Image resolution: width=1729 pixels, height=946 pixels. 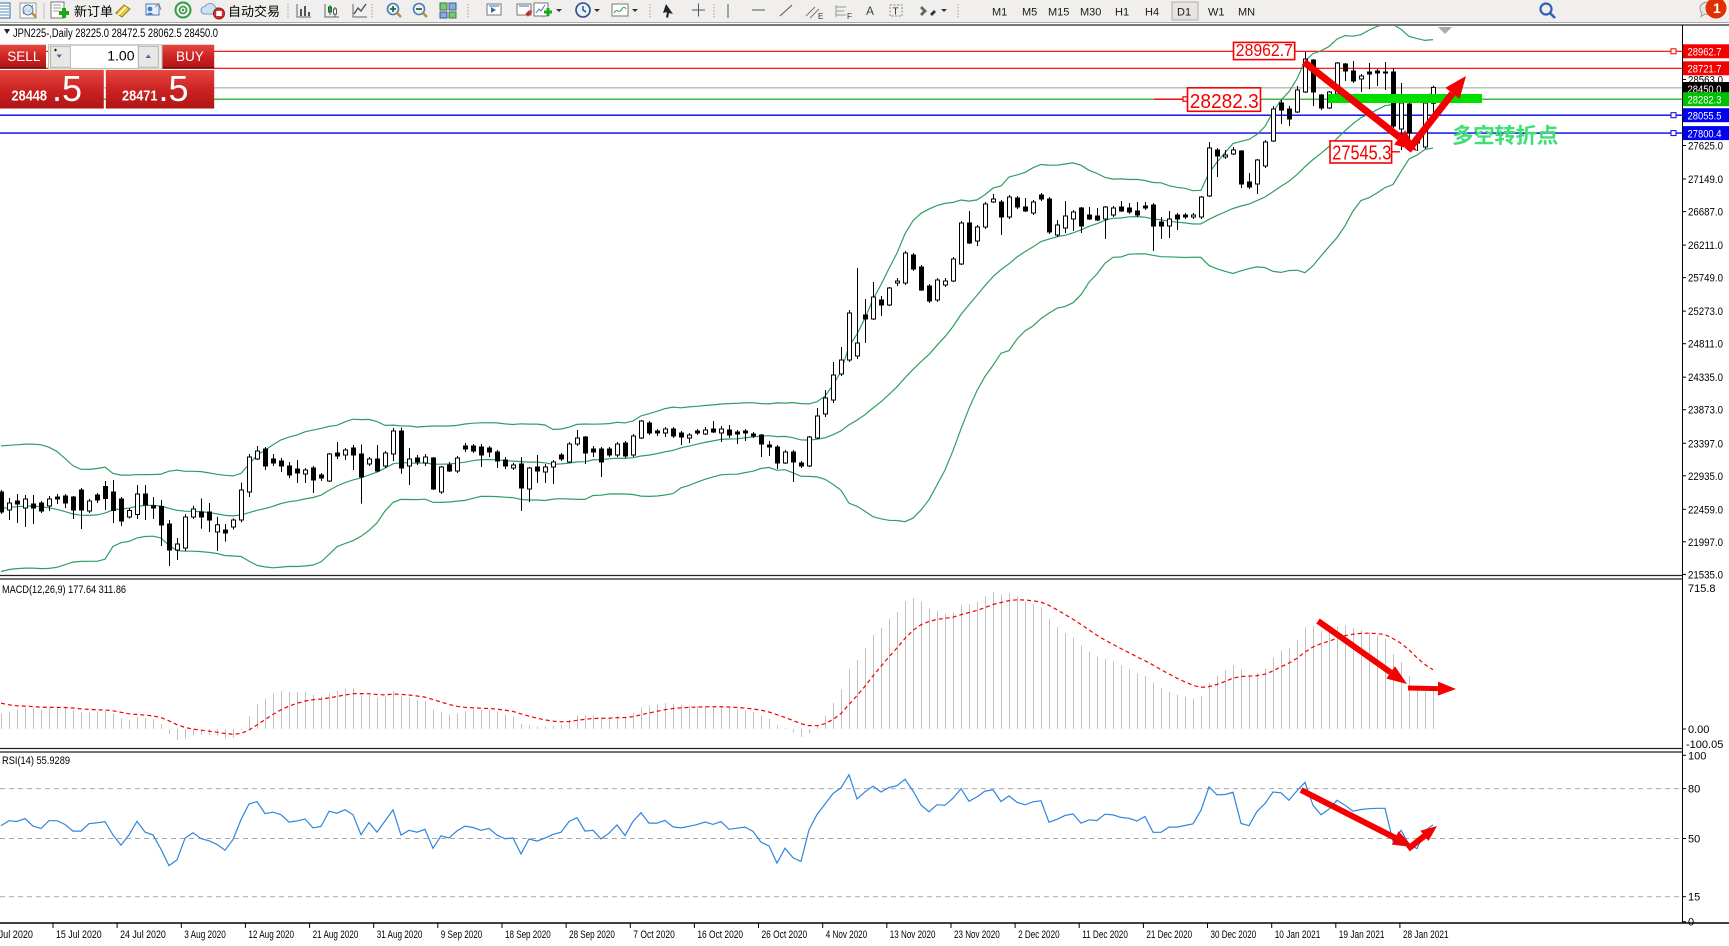 What do you see at coordinates (24, 56) in the screenshot?
I see `svg-text: SELL` at bounding box center [24, 56].